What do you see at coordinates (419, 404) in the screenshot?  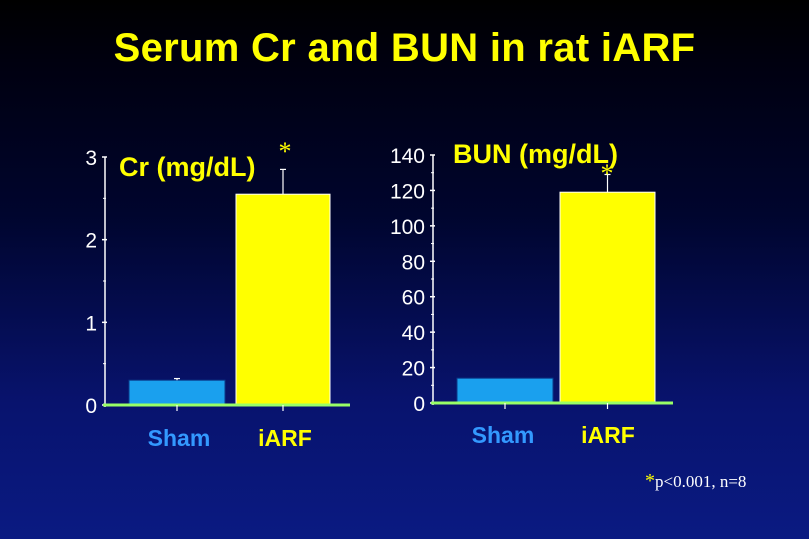 I see `bun-y-tick-label: 0` at bounding box center [419, 404].